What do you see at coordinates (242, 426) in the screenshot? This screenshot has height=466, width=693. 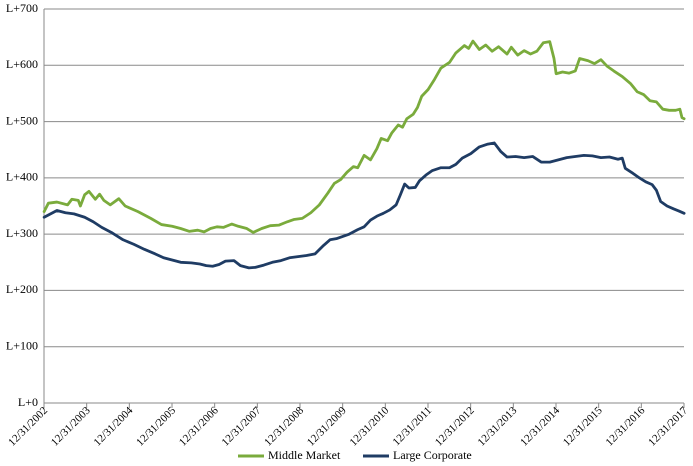 I see `x-tick-label: 12/31/2007` at bounding box center [242, 426].